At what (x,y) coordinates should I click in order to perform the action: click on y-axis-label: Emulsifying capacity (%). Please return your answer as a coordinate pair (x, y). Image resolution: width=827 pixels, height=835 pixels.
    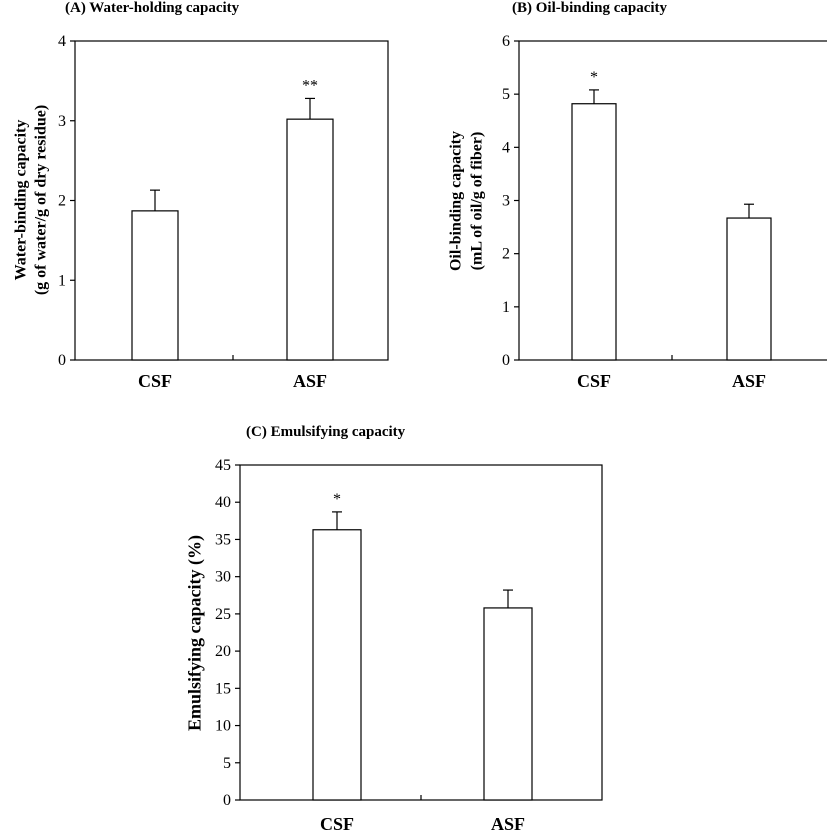
    Looking at the image, I should click on (194, 633).